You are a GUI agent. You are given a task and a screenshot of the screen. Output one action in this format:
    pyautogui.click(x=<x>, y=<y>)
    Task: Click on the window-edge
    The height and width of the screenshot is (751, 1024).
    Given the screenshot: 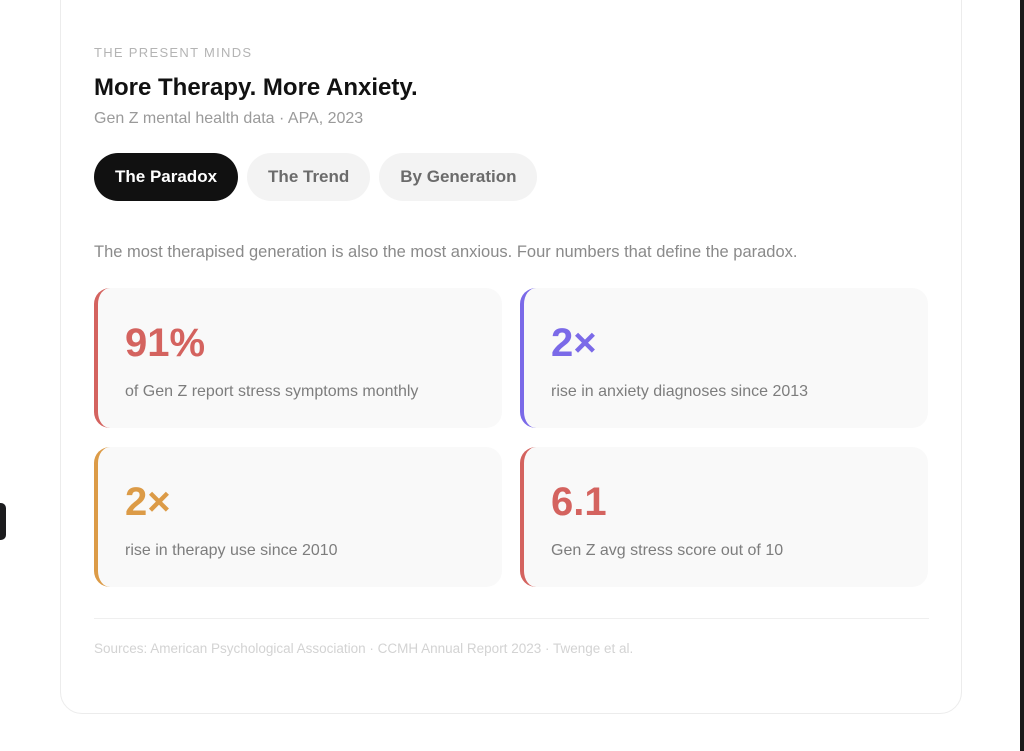 What is the action you would take?
    pyautogui.click(x=1022, y=375)
    